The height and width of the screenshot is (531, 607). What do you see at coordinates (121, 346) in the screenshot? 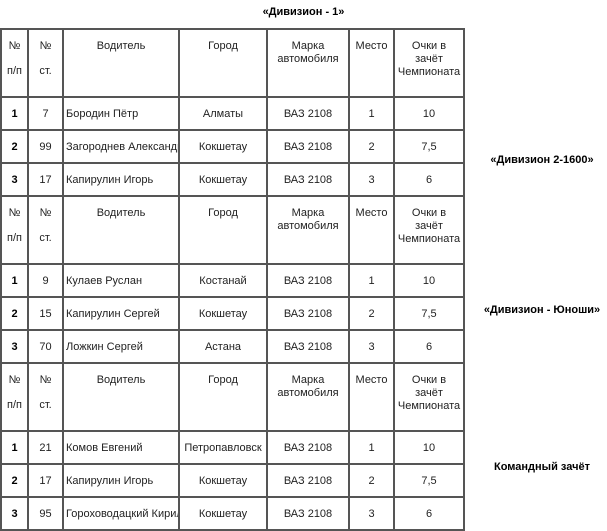
I see `driver: Ложкин Сергей` at bounding box center [121, 346].